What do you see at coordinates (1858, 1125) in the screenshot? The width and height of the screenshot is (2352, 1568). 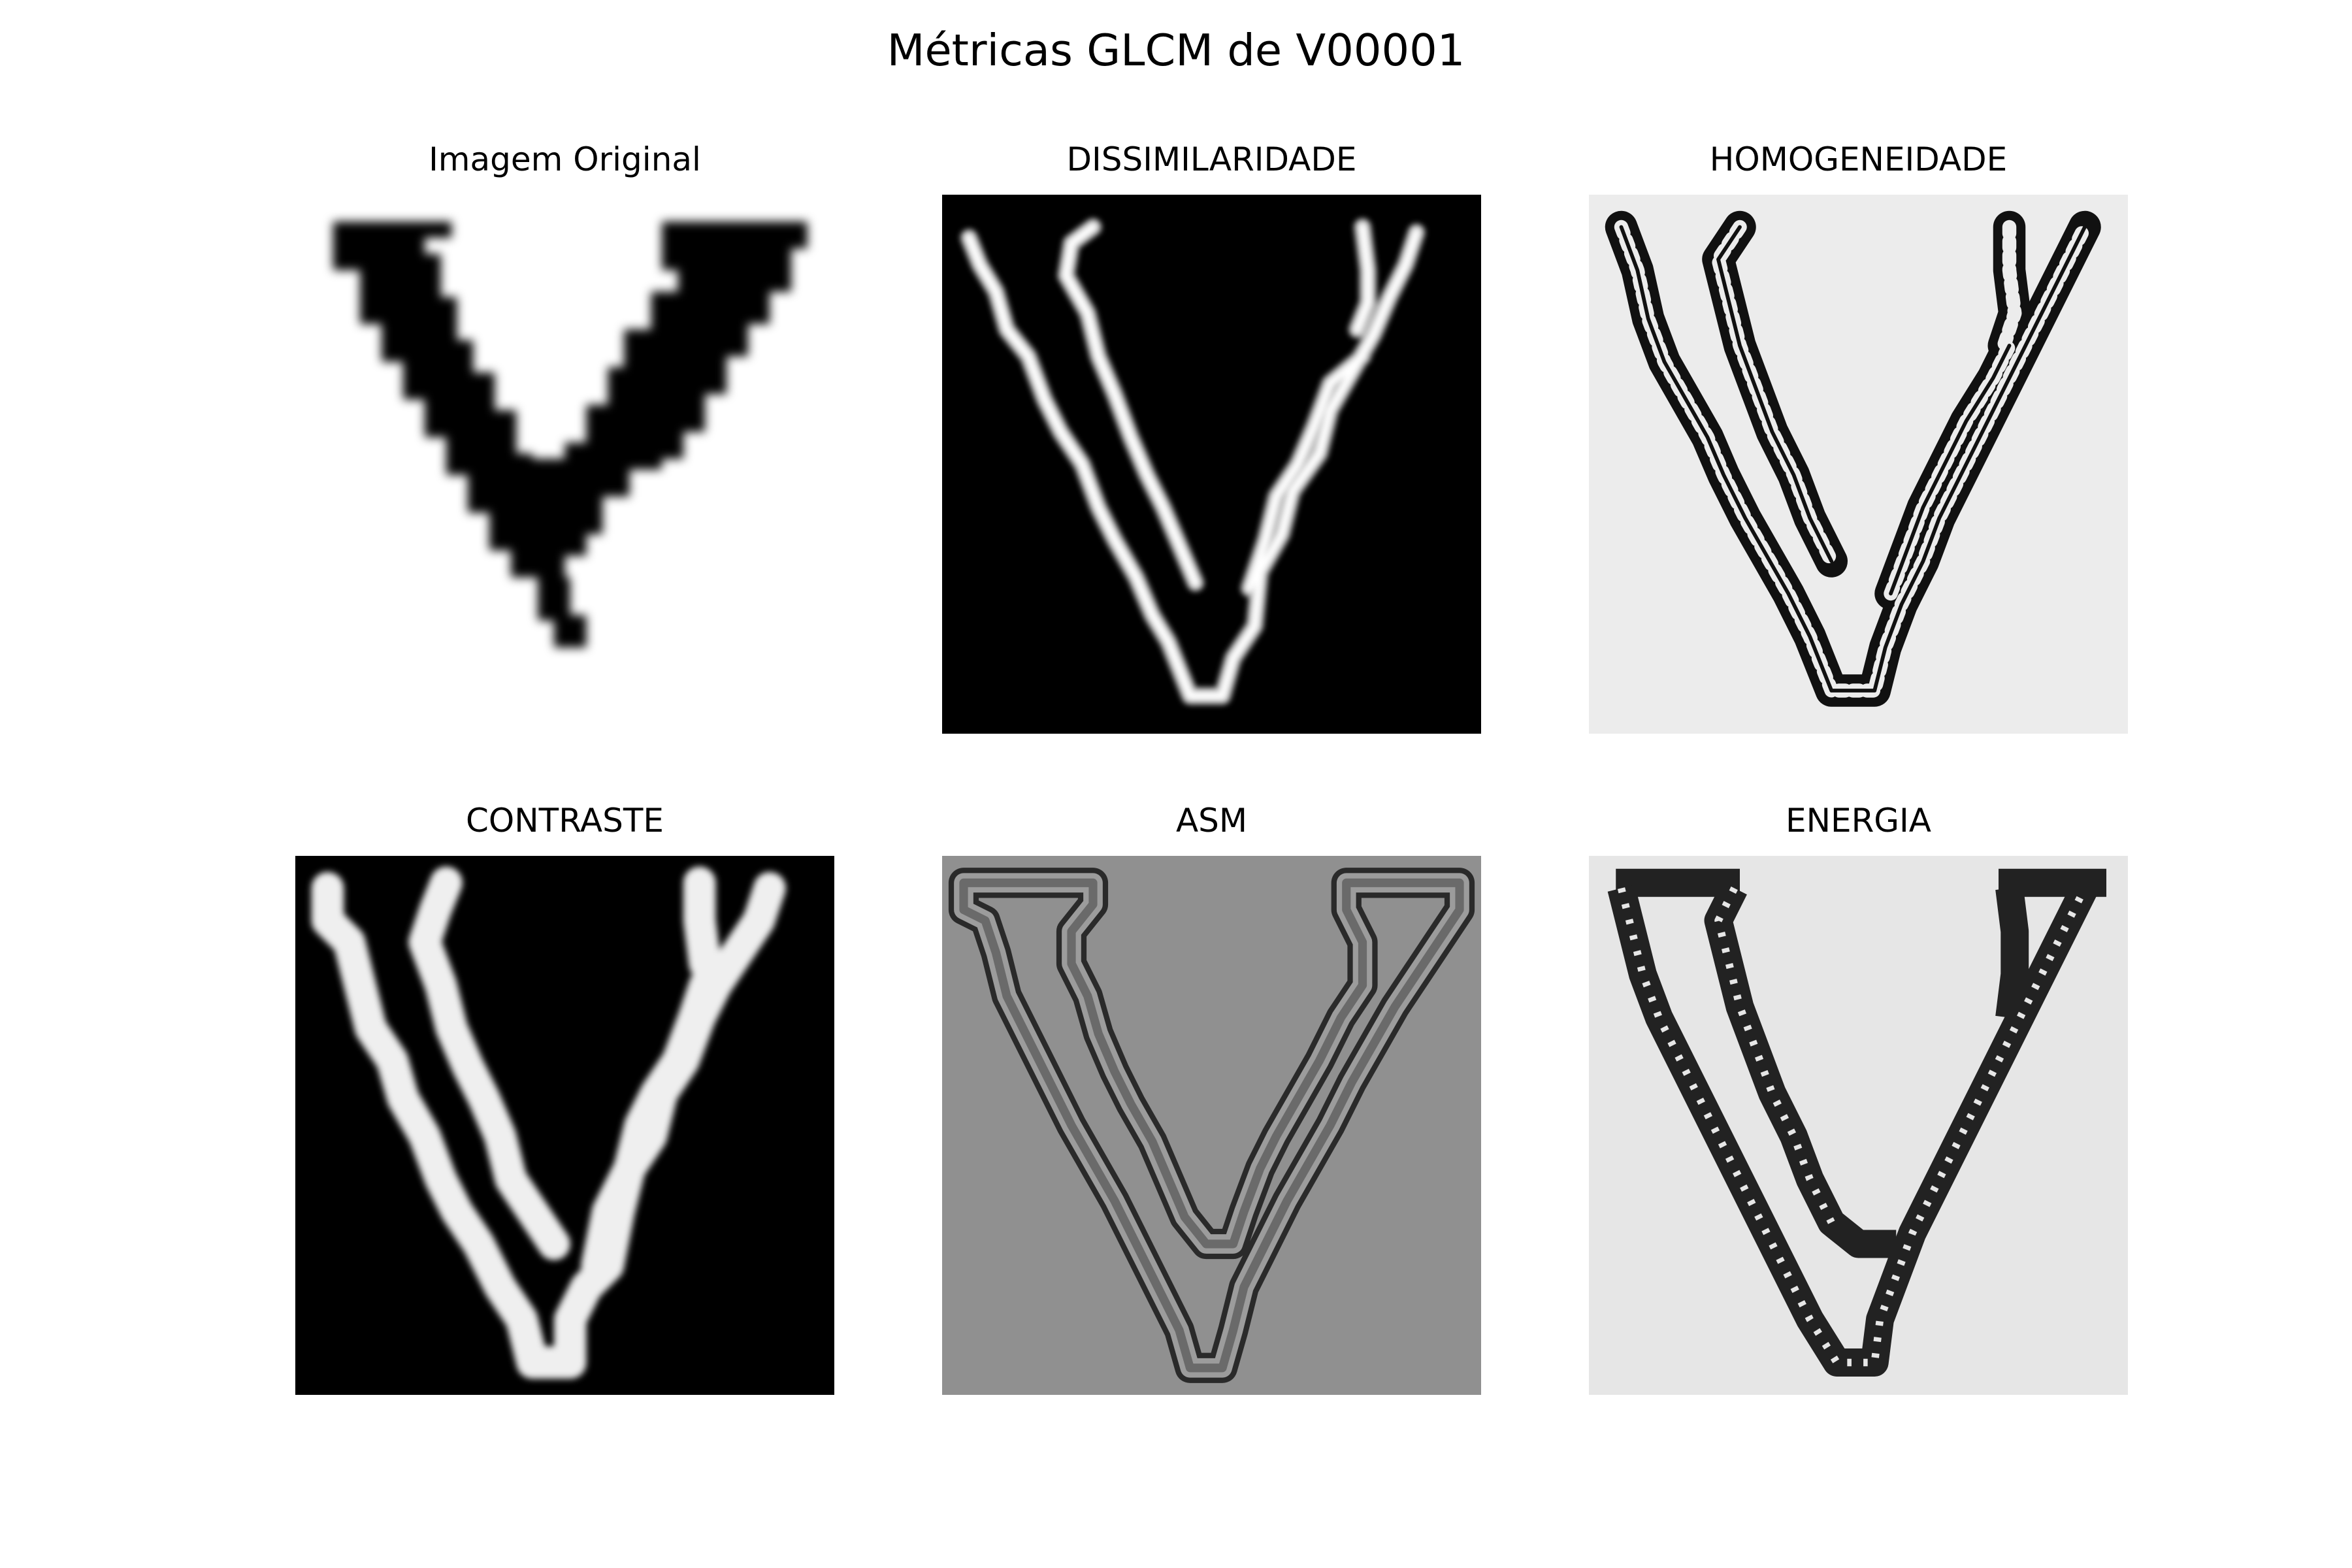 I see `energia-image` at bounding box center [1858, 1125].